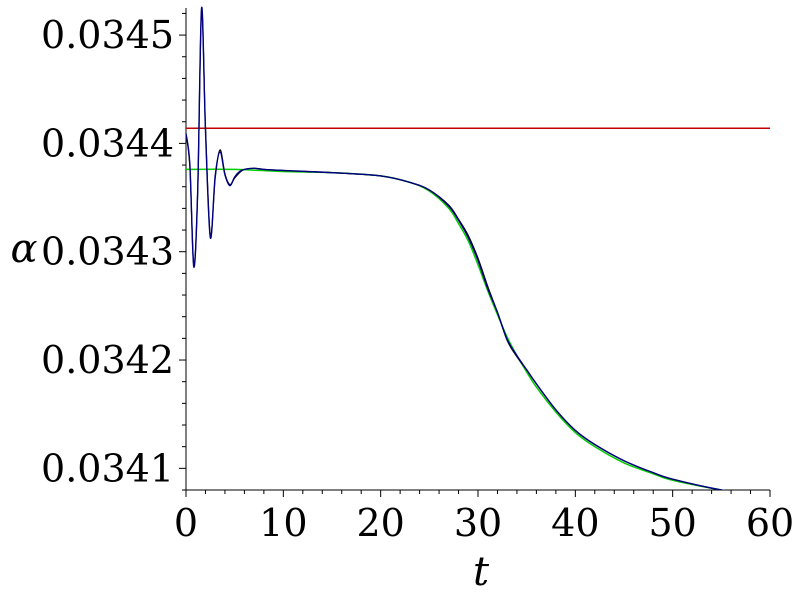 The width and height of the screenshot is (800, 600). Describe the element at coordinates (107, 360) in the screenshot. I see `y-tick-label: 0.0342` at that location.